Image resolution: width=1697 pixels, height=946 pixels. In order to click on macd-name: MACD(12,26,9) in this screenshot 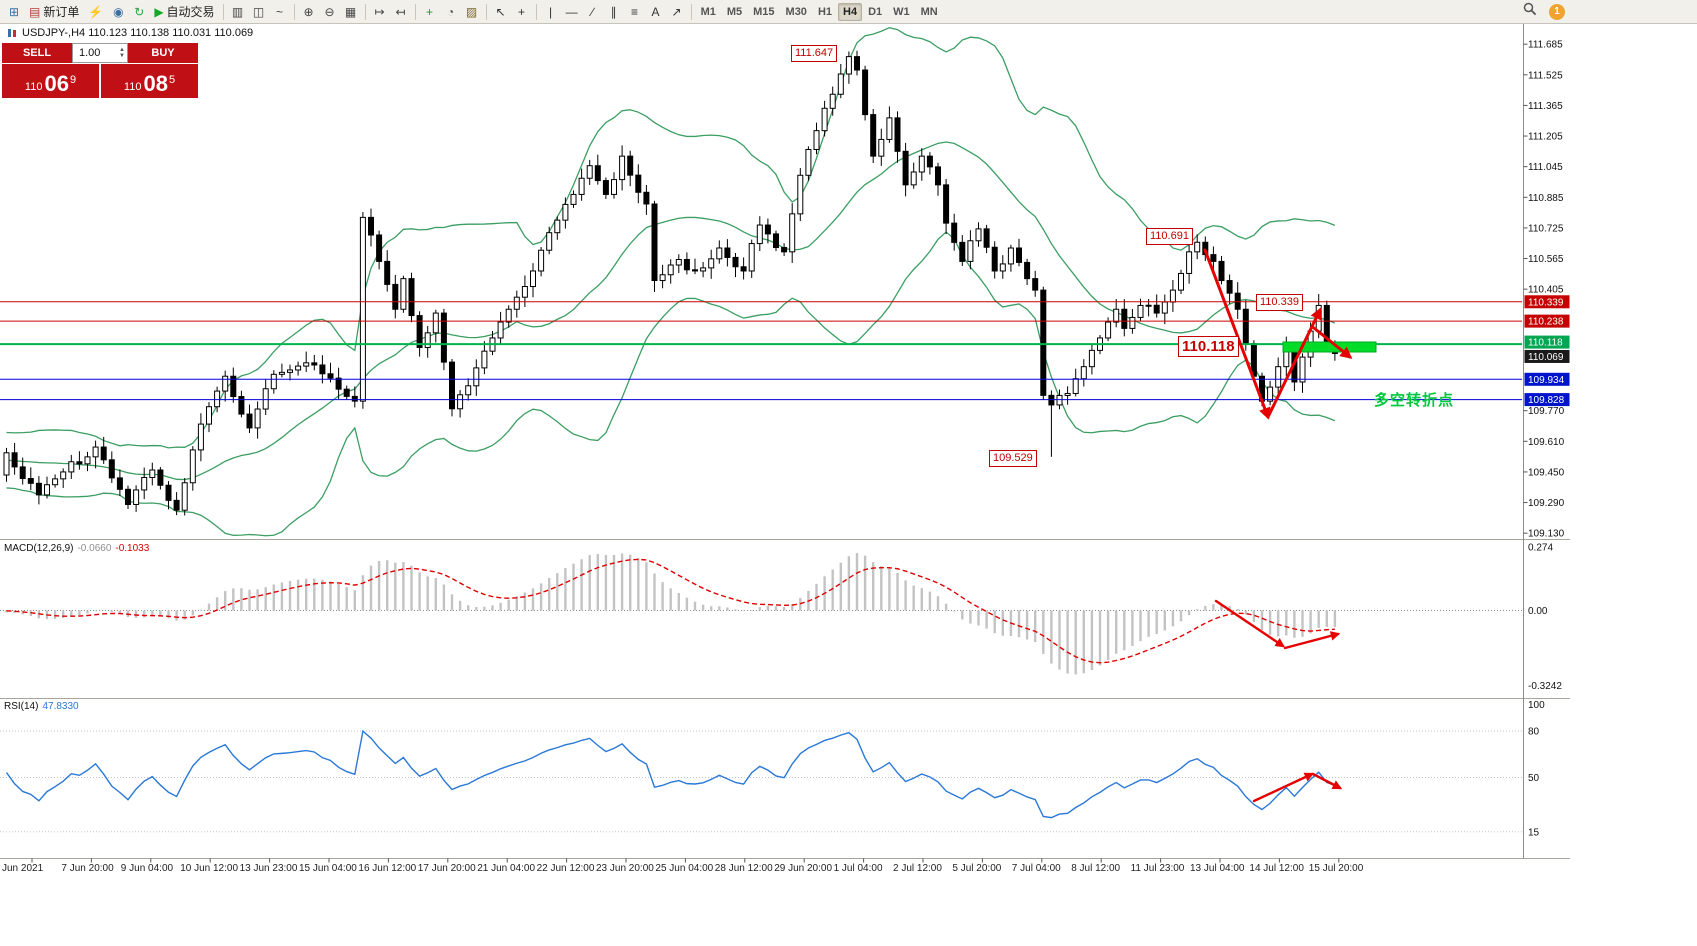, I will do `click(39, 548)`.